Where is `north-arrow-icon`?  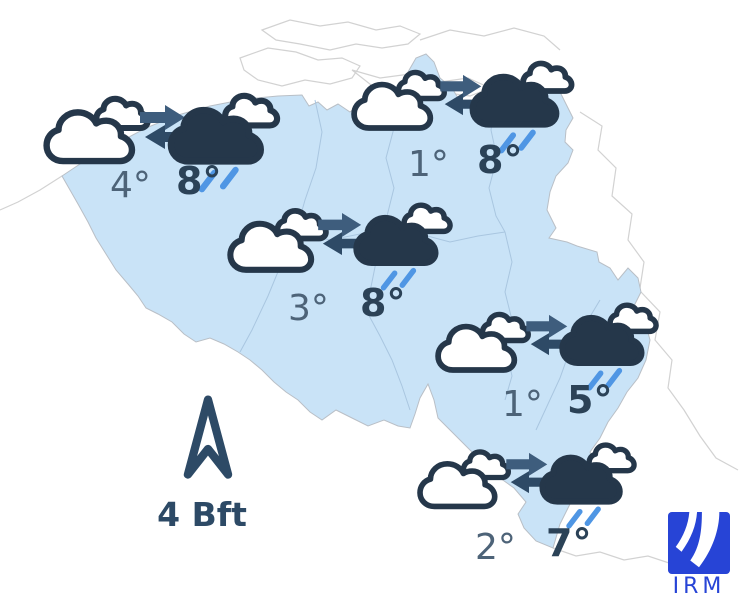
north-arrow-icon is located at coordinates (208, 438).